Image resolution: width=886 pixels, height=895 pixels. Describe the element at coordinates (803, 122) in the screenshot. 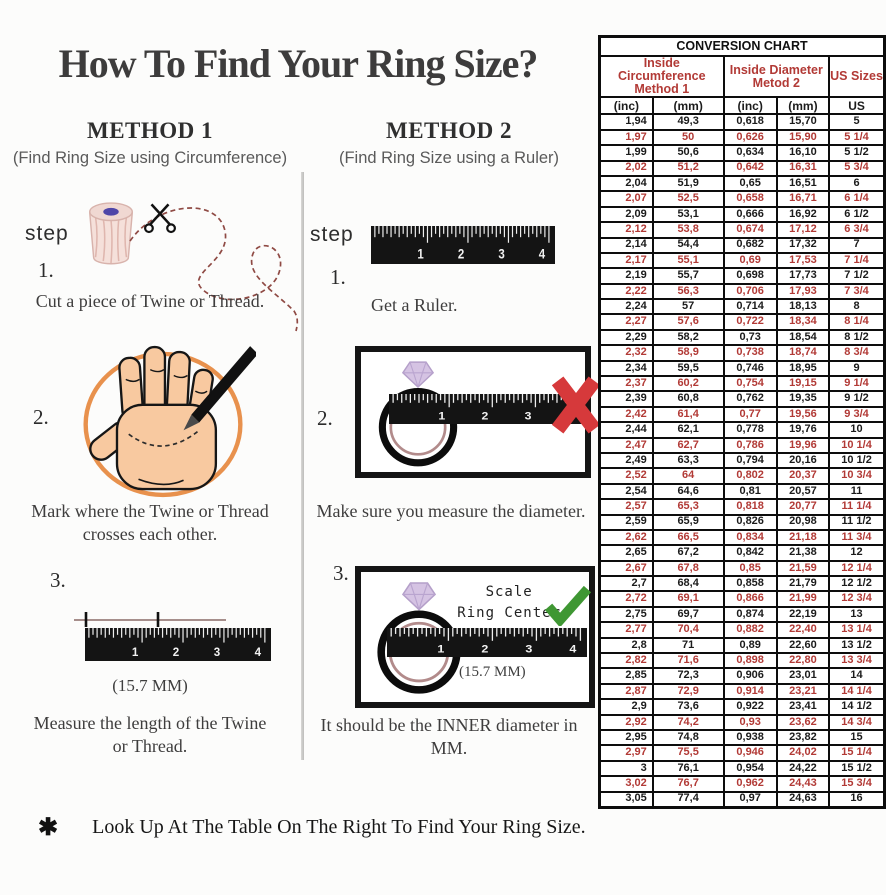

I see `table-cell: 15,70` at that location.